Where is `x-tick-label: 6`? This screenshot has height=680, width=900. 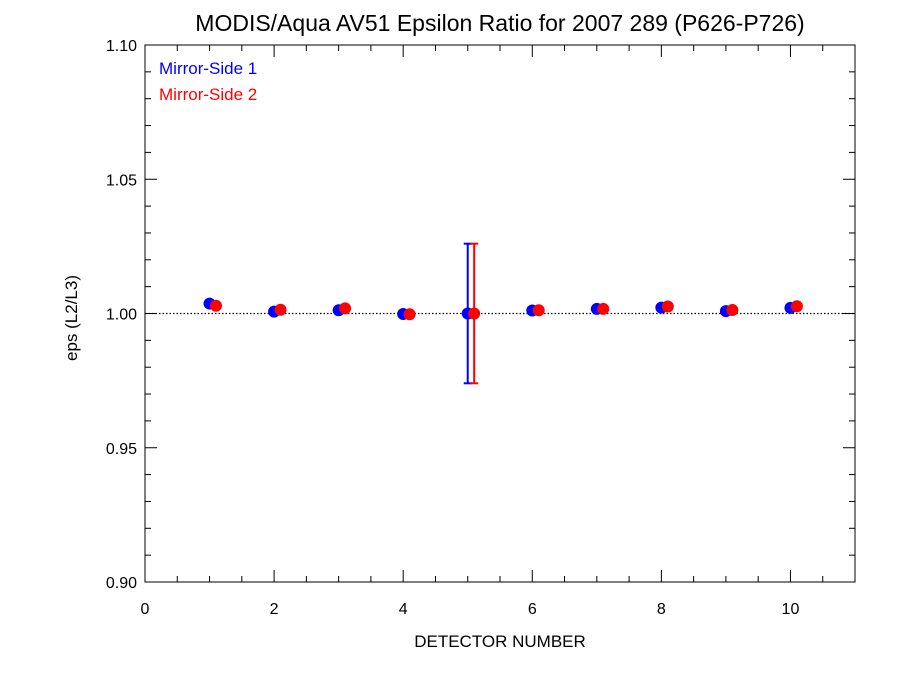 x-tick-label: 6 is located at coordinates (532, 609).